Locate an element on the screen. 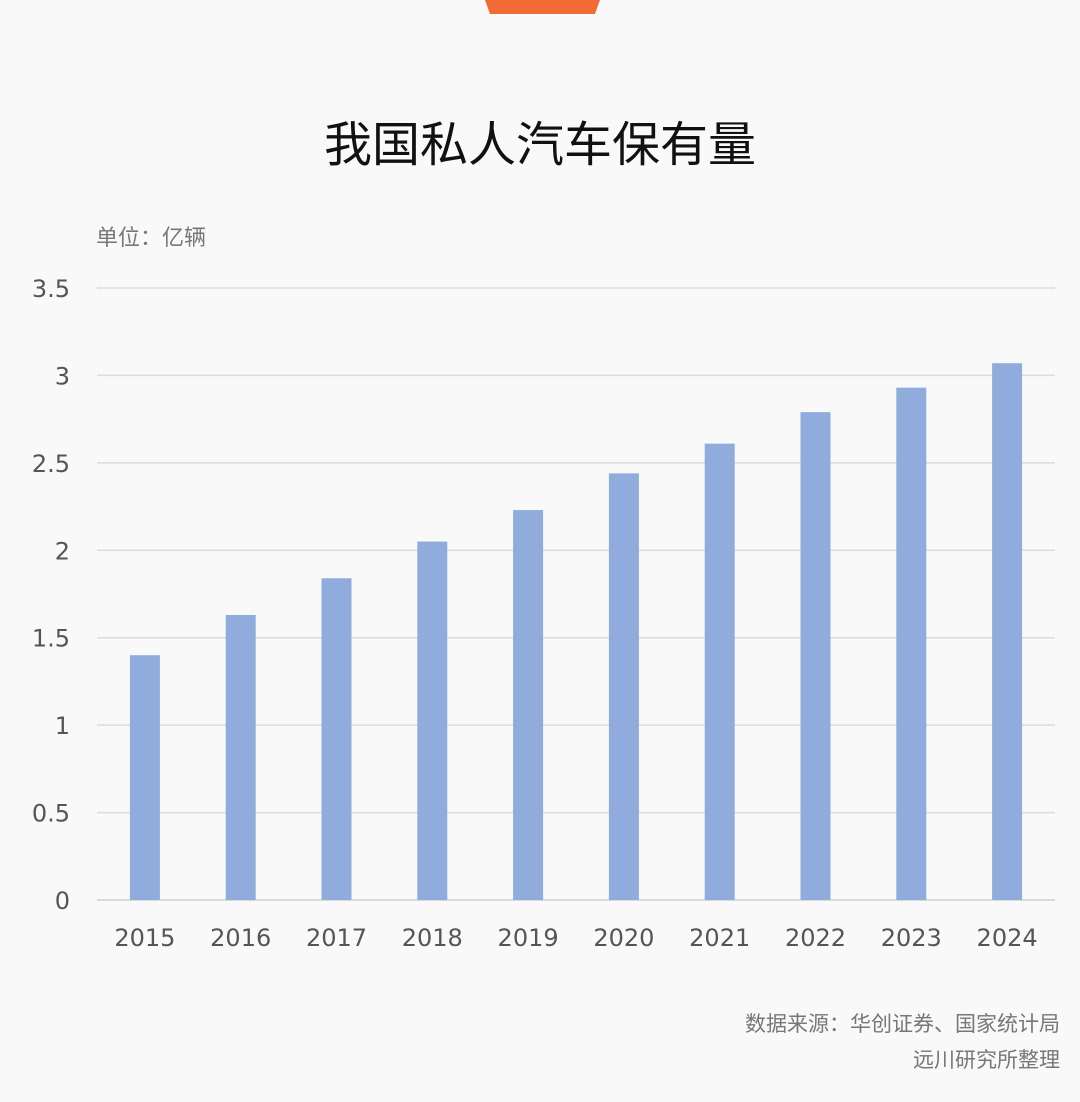 Image resolution: width=1080 pixels, height=1102 pixels. top-accent-tab is located at coordinates (542, 7).